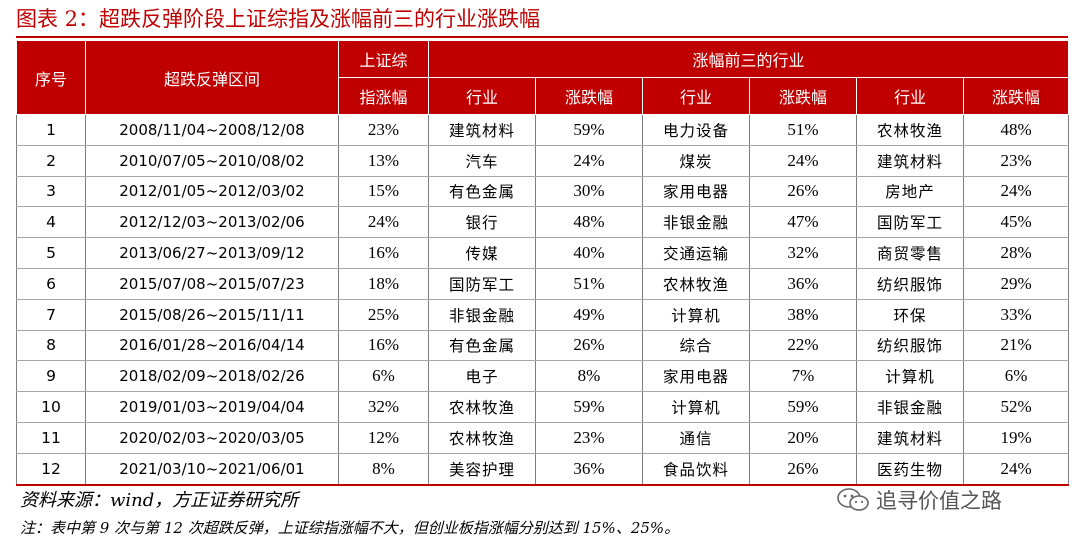  I want to click on cell-seq: 10, so click(51, 407).